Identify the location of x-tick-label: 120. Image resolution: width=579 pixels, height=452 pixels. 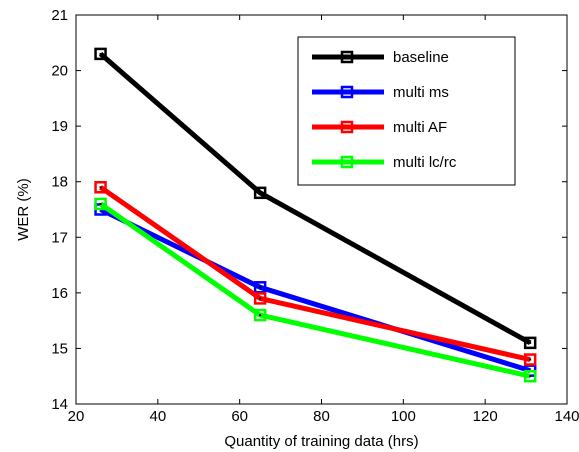
(485, 416).